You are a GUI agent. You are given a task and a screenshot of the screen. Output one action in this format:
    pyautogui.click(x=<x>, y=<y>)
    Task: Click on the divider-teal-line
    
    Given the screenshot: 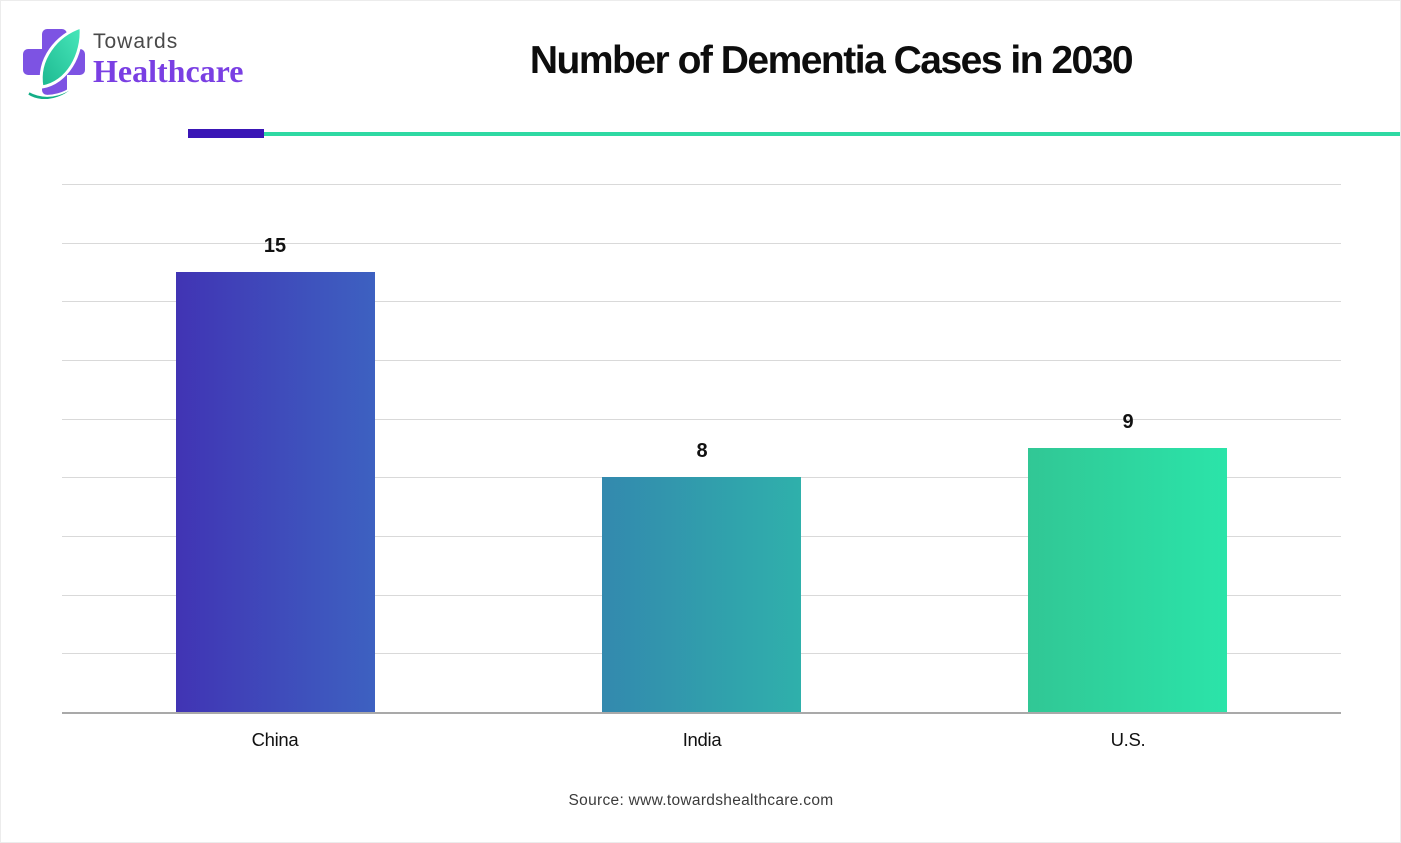 What is the action you would take?
    pyautogui.click(x=832, y=134)
    